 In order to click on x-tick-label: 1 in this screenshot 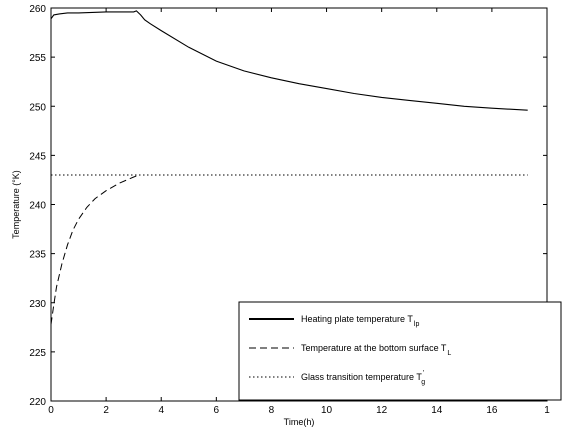, I will do `click(547, 410)`.